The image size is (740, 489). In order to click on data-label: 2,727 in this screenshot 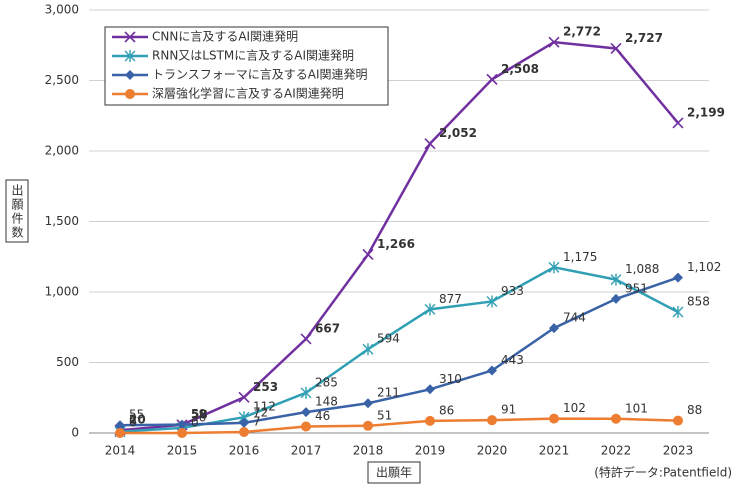, I will do `click(644, 38)`.